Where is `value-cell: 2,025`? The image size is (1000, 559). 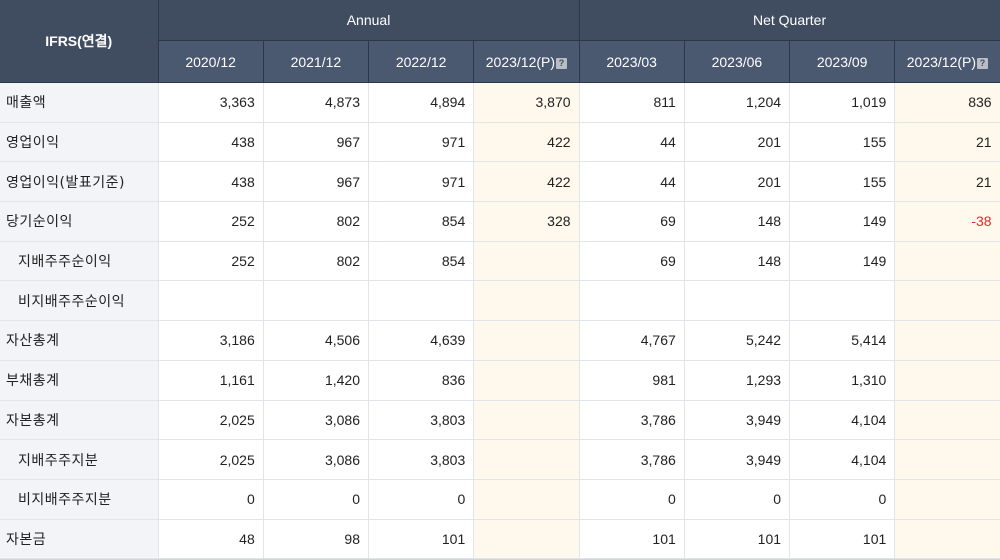 value-cell: 2,025 is located at coordinates (211, 420).